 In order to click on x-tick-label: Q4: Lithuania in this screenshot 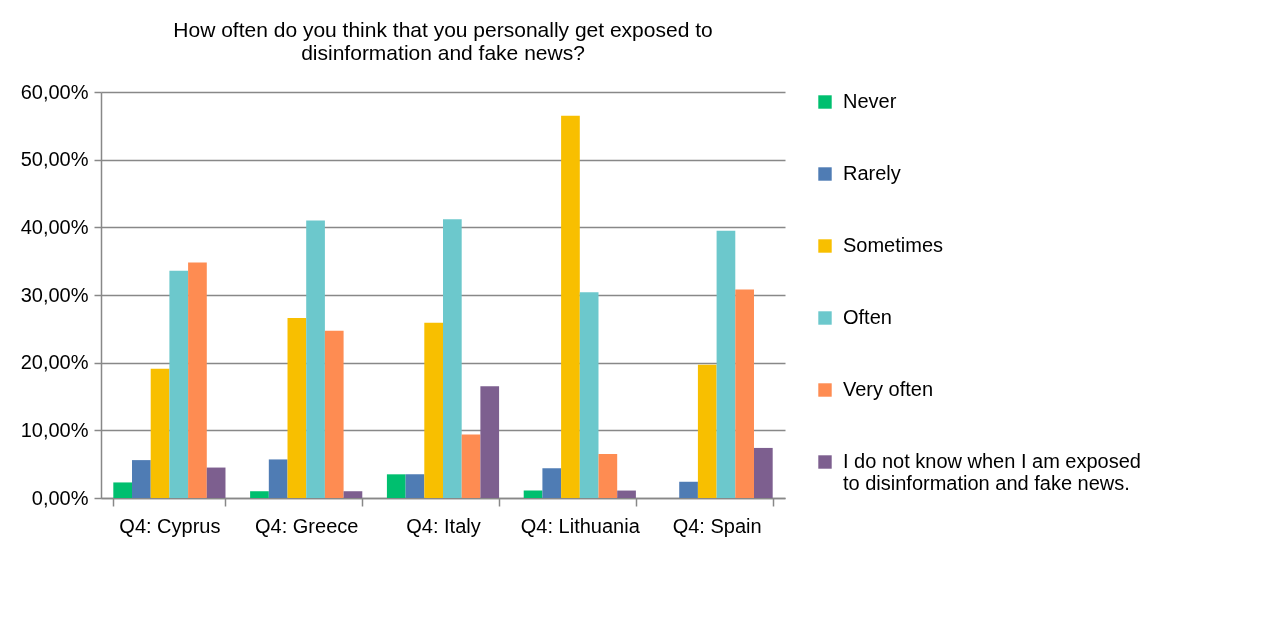, I will do `click(580, 525)`.